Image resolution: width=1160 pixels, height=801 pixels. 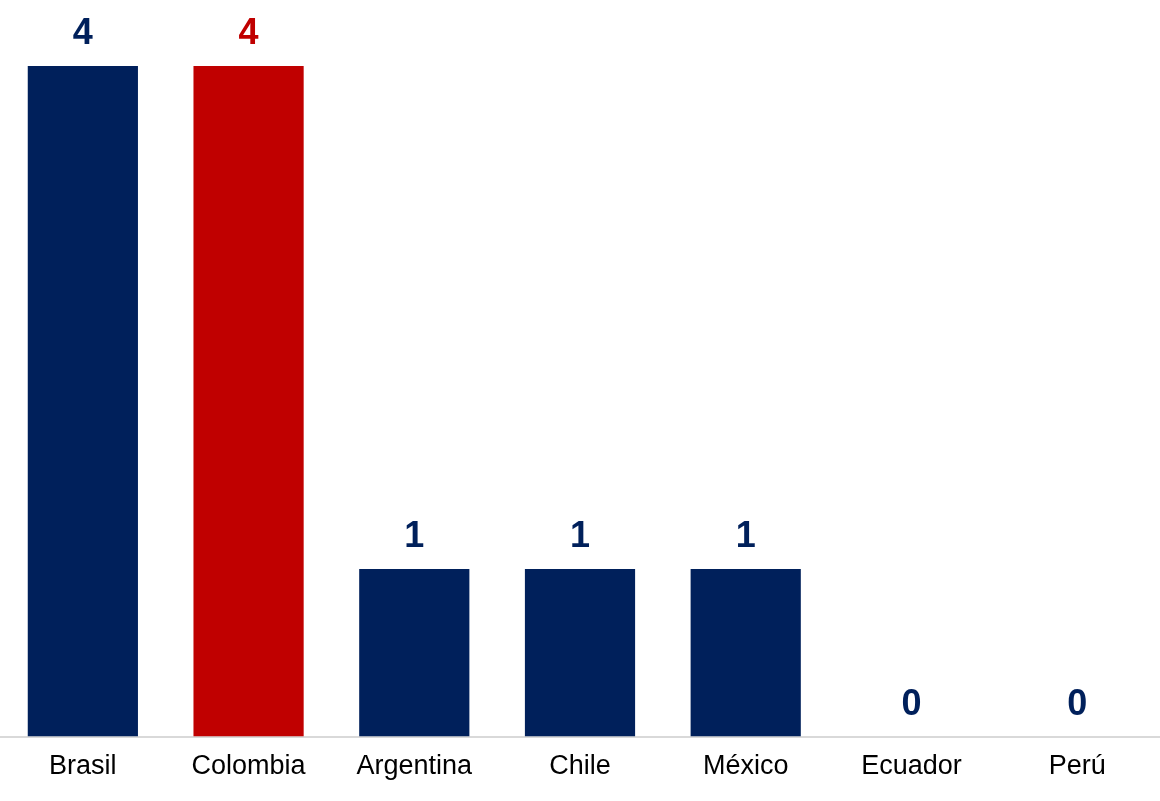 I want to click on x-tick-label: Argentina, so click(x=415, y=765).